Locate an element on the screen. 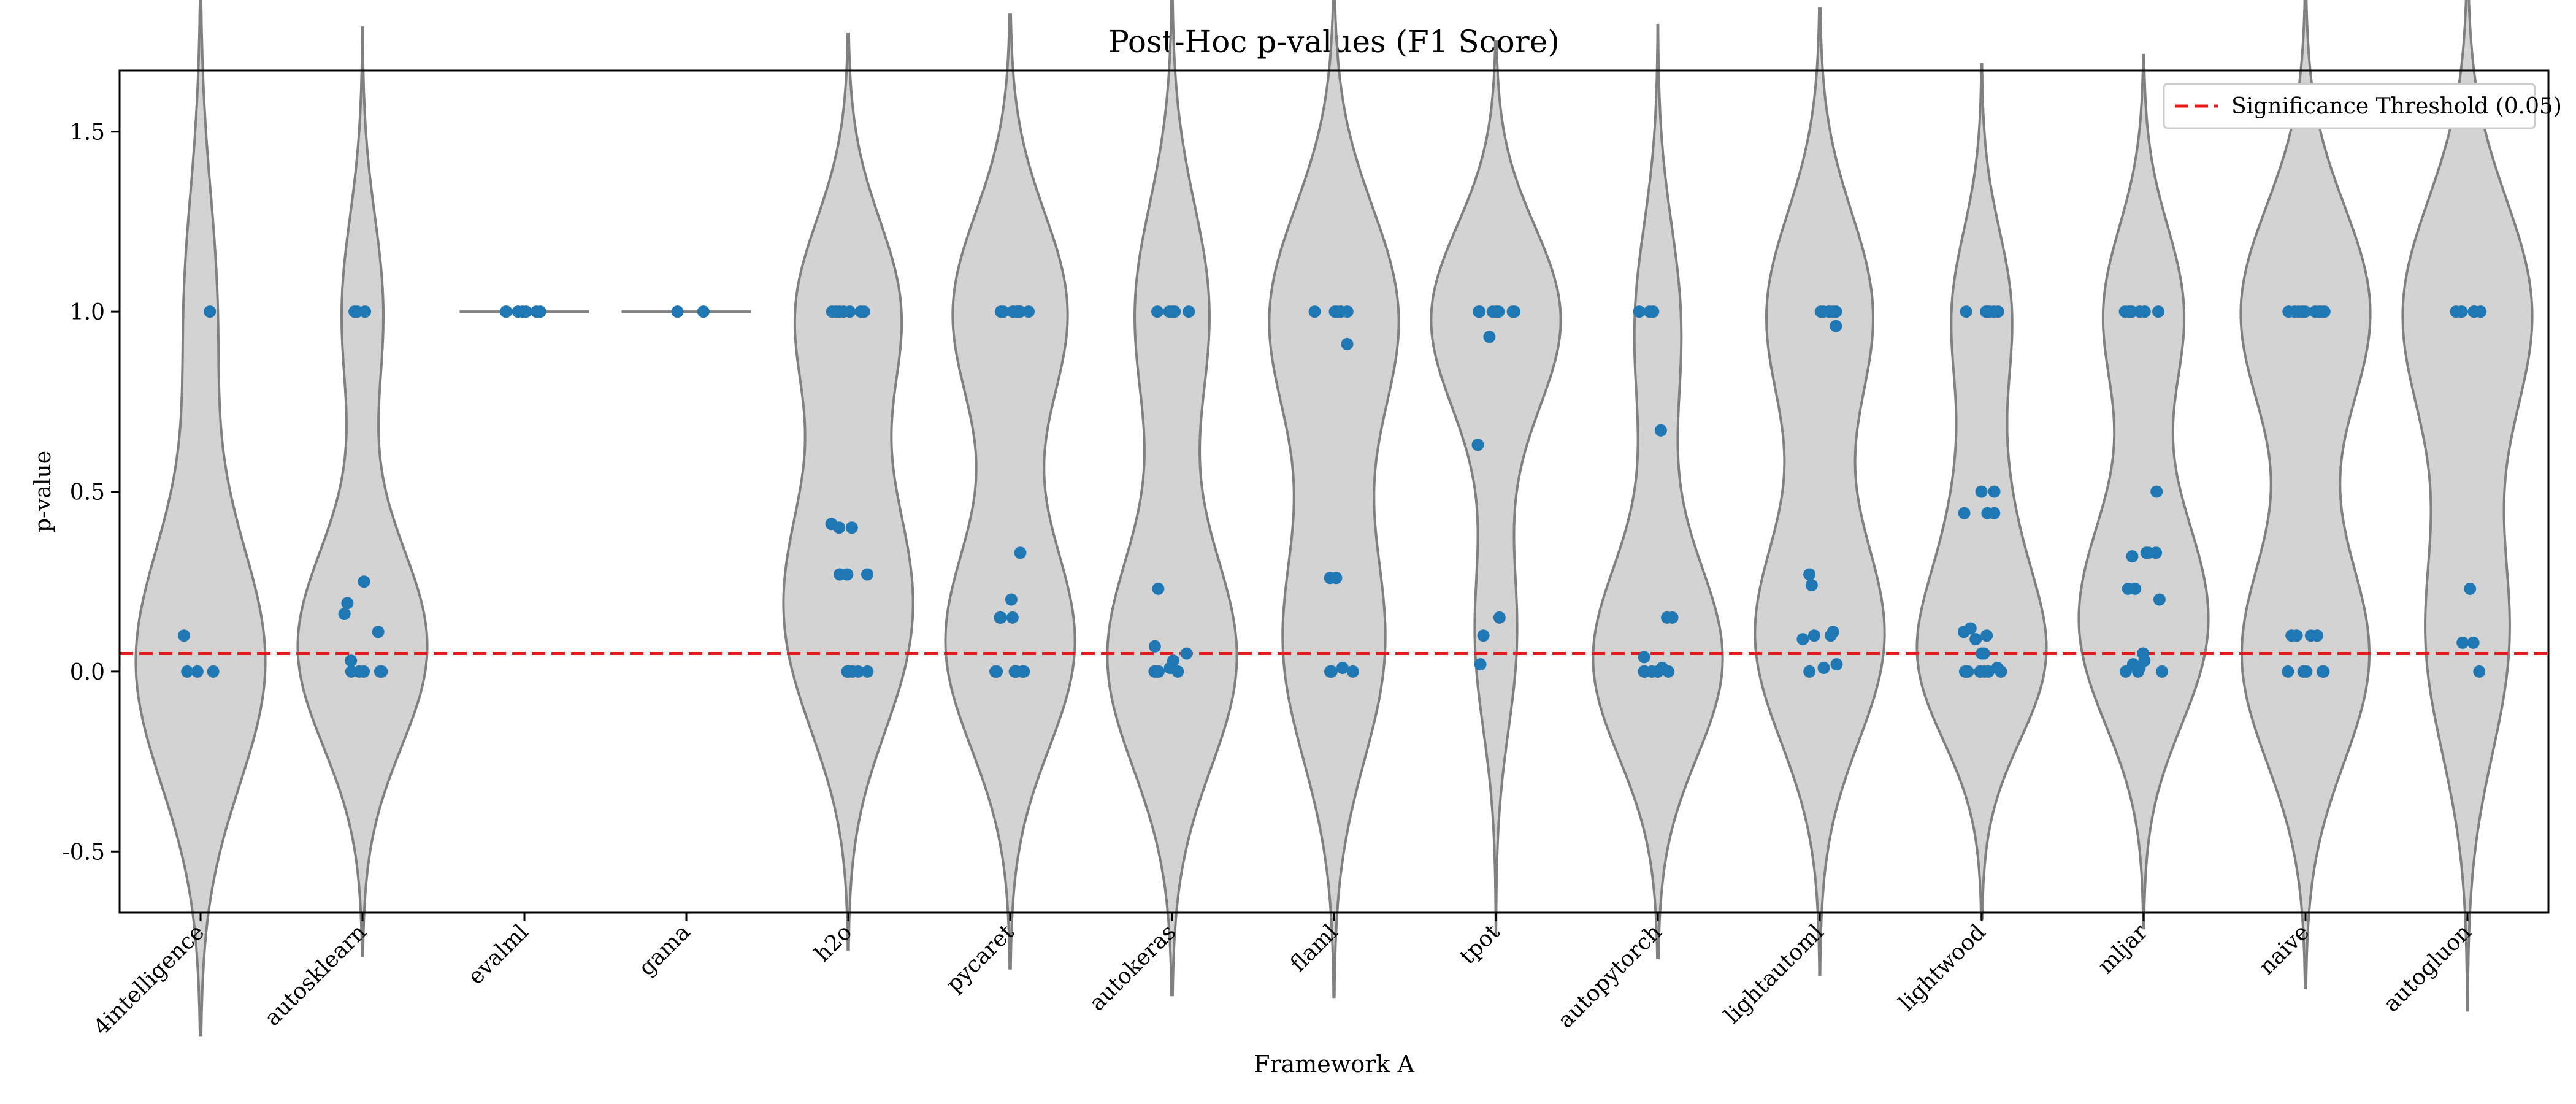 The height and width of the screenshot is (1104, 2576). legend-label: Significance Threshold (0.05) is located at coordinates (2396, 106).